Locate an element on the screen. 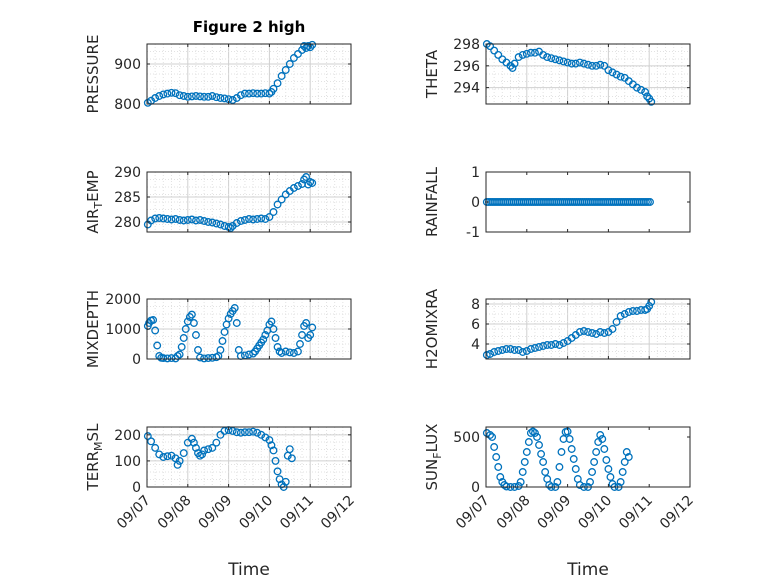  y-tick-label: 2000 is located at coordinates (123, 300).